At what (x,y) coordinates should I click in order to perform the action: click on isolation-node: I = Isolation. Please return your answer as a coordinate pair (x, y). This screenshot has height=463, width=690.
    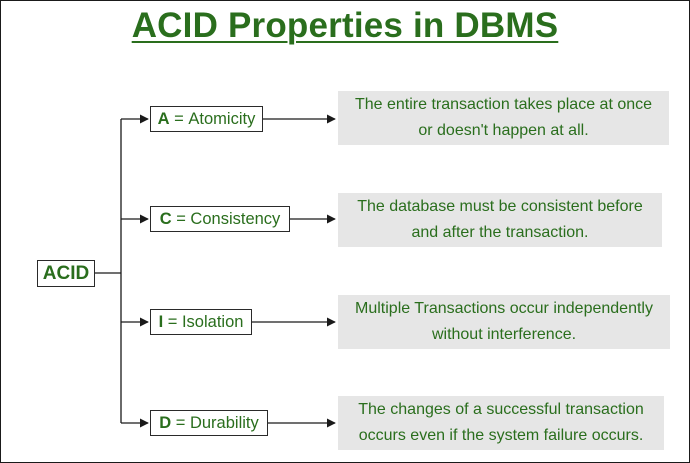
    Looking at the image, I should click on (201, 322).